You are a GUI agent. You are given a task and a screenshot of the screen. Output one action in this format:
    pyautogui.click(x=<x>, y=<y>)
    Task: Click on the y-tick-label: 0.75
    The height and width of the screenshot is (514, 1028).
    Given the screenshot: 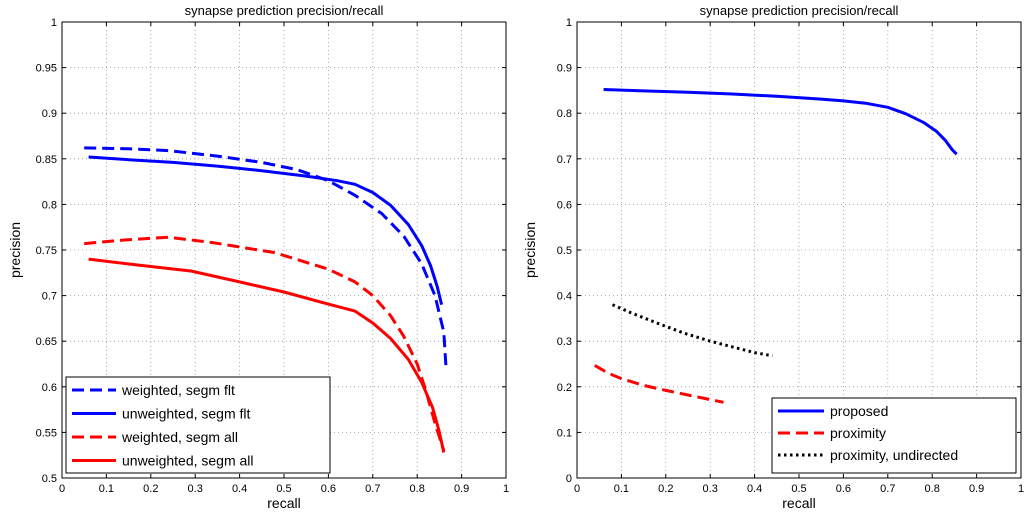 What is the action you would take?
    pyautogui.click(x=46, y=251)
    